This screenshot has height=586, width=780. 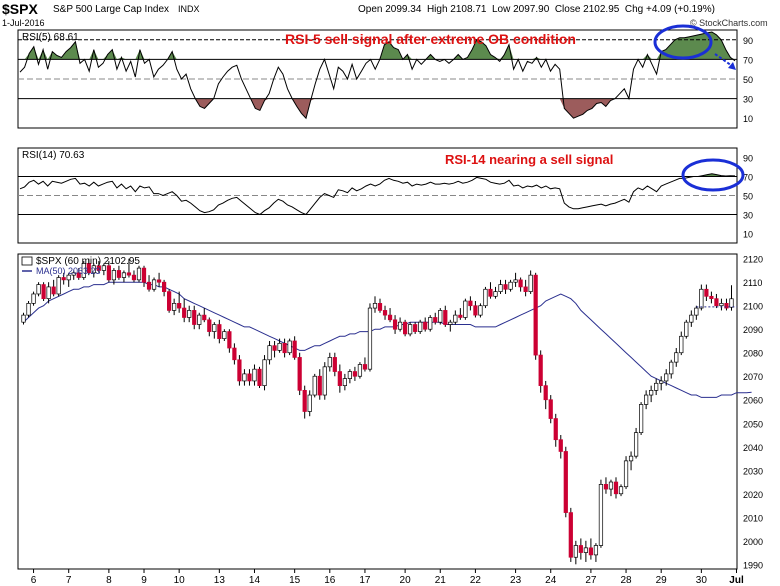 I want to click on price-x-tick-label: 15, so click(x=295, y=580).